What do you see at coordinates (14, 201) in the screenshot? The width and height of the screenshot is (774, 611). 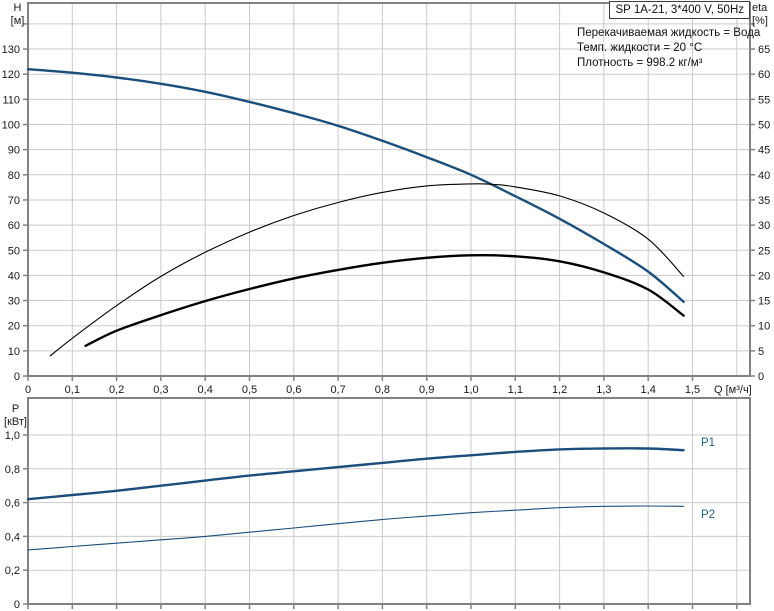 I see `left-axis-tick-label: 70` at bounding box center [14, 201].